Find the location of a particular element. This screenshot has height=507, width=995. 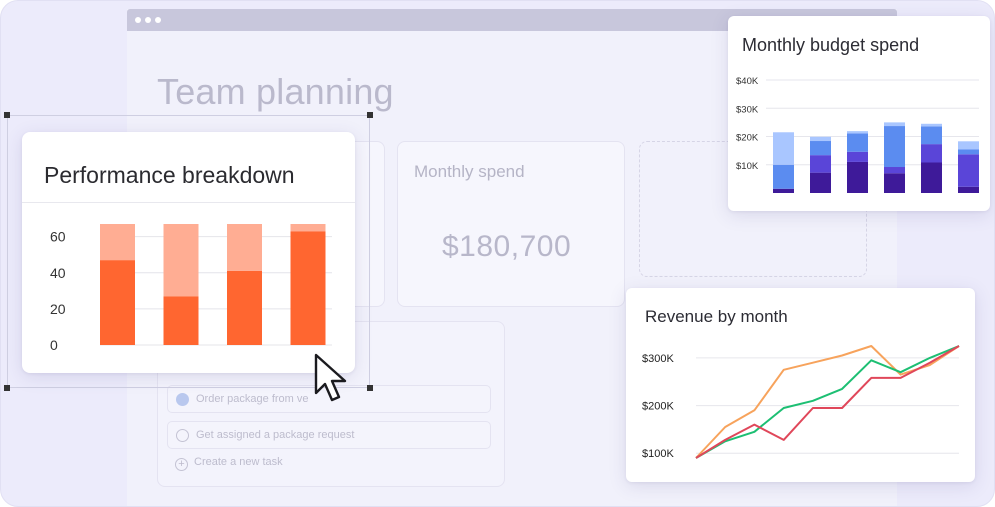

monthly-spend-label: Monthly spend is located at coordinates (469, 171).